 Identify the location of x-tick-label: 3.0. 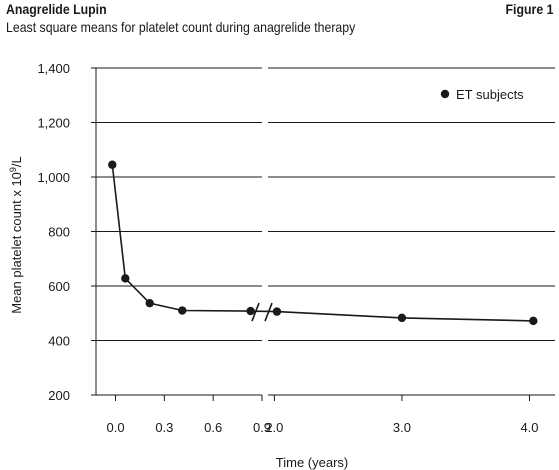
(402, 427).